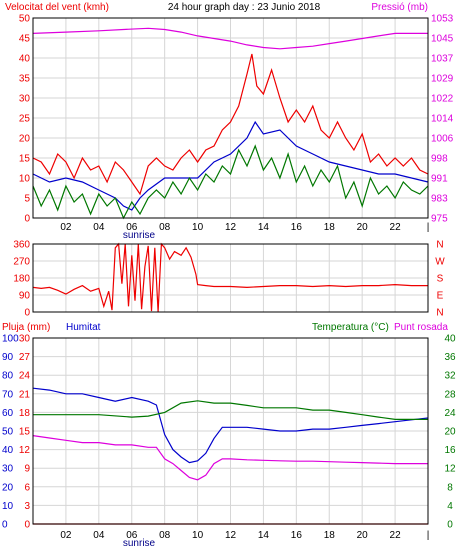 Image resolution: width=459 pixels, height=554 pixels. What do you see at coordinates (25, 39) in the screenshot?
I see `wind-speed-tick-label: 45` at bounding box center [25, 39].